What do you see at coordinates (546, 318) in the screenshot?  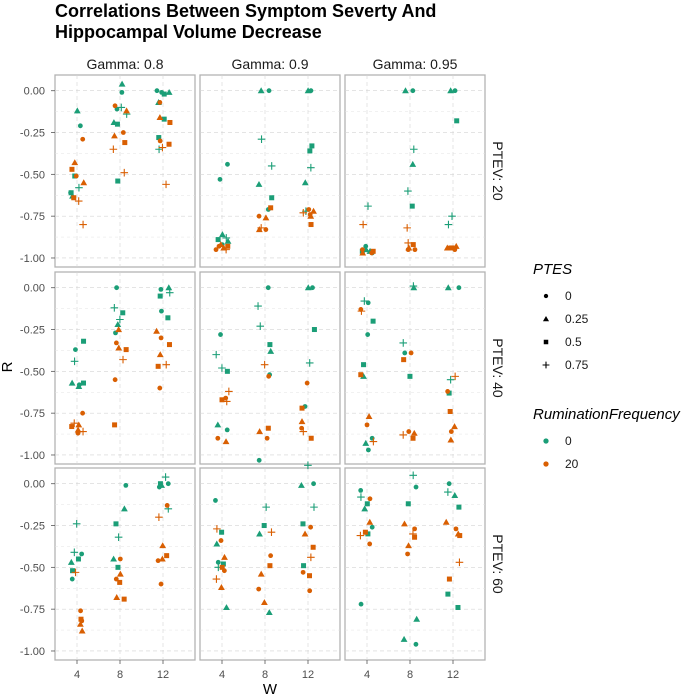 I see `legend-key-triangle` at bounding box center [546, 318].